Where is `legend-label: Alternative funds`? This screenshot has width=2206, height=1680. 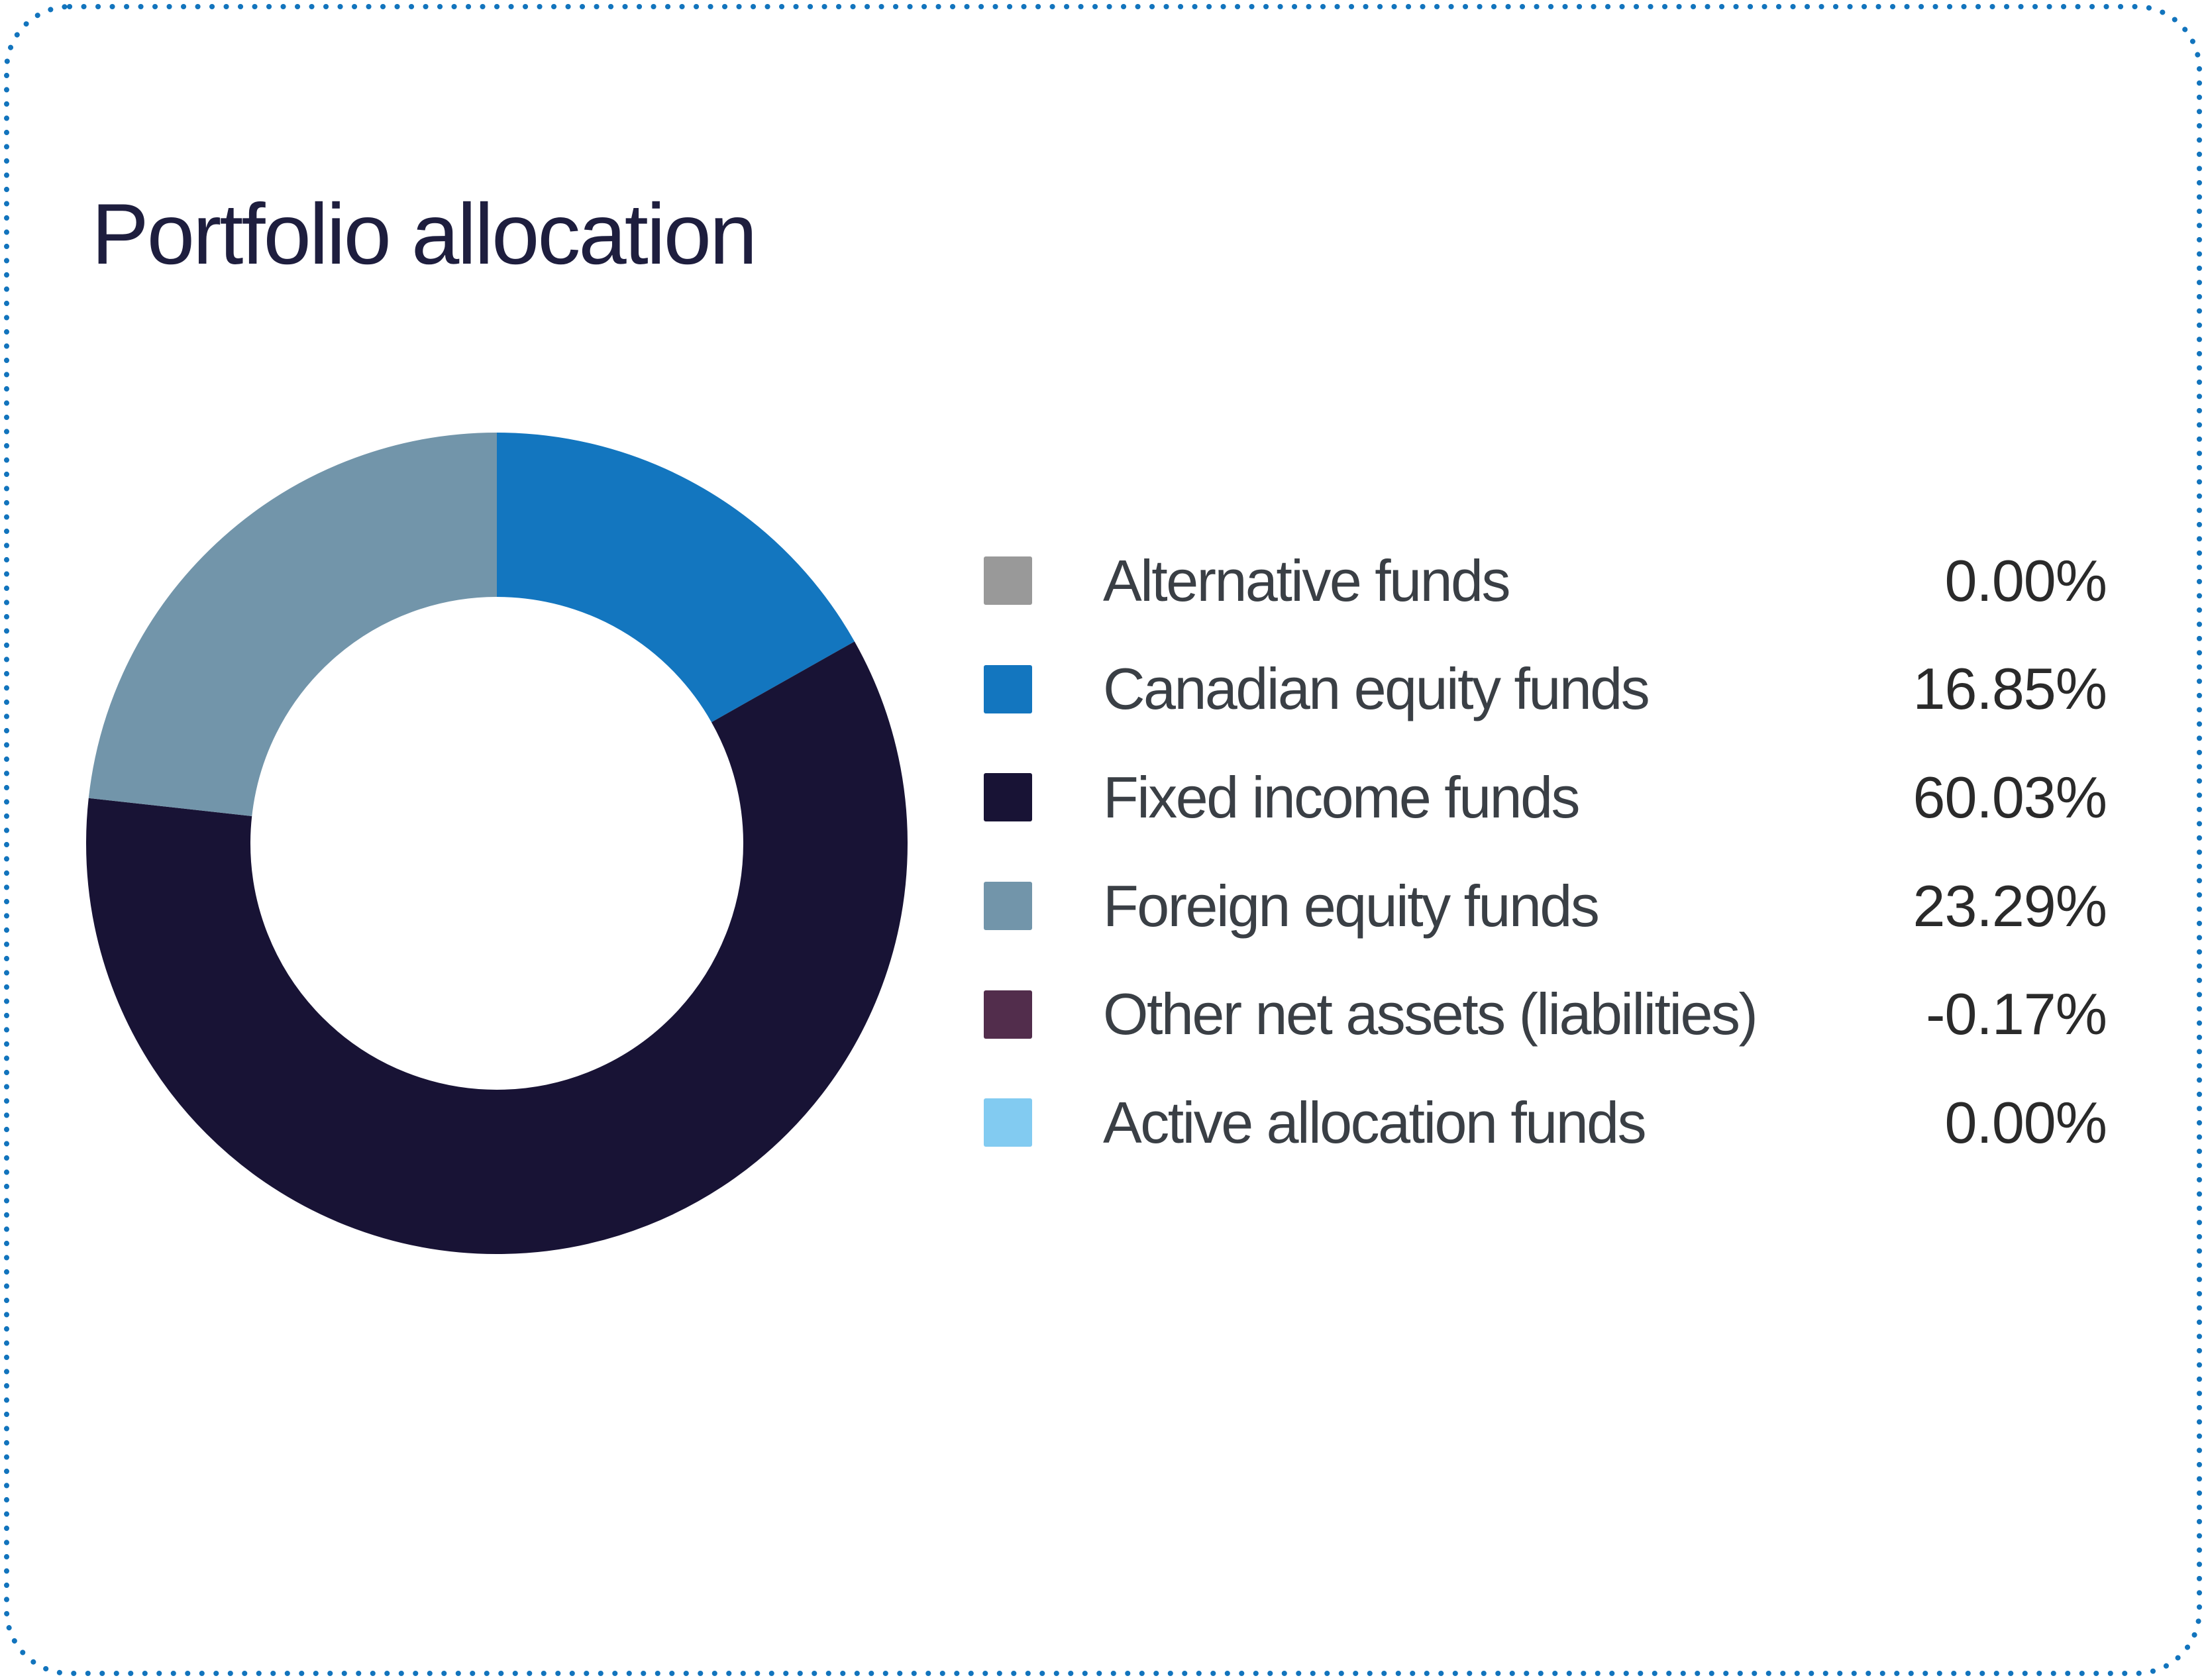
legend-label: Alternative funds is located at coordinates (1307, 580).